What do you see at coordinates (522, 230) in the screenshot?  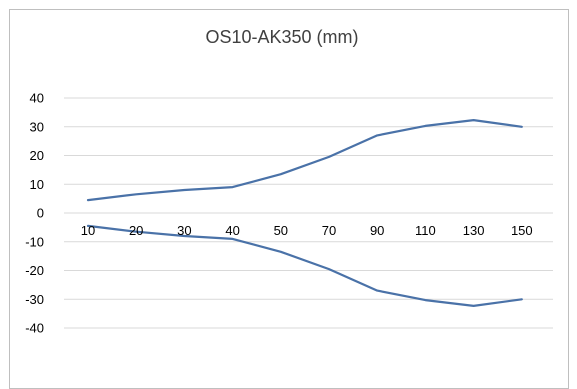 I see `x-tick-label: 150` at bounding box center [522, 230].